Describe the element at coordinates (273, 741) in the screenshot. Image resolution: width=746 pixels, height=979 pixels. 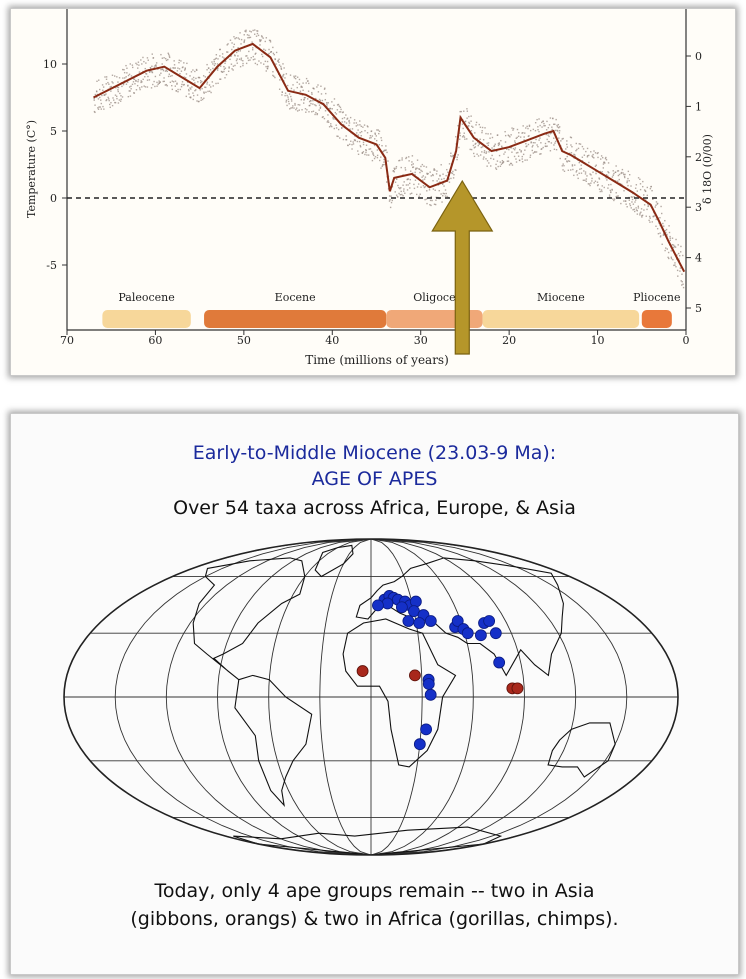
I see `continent-outline` at that location.